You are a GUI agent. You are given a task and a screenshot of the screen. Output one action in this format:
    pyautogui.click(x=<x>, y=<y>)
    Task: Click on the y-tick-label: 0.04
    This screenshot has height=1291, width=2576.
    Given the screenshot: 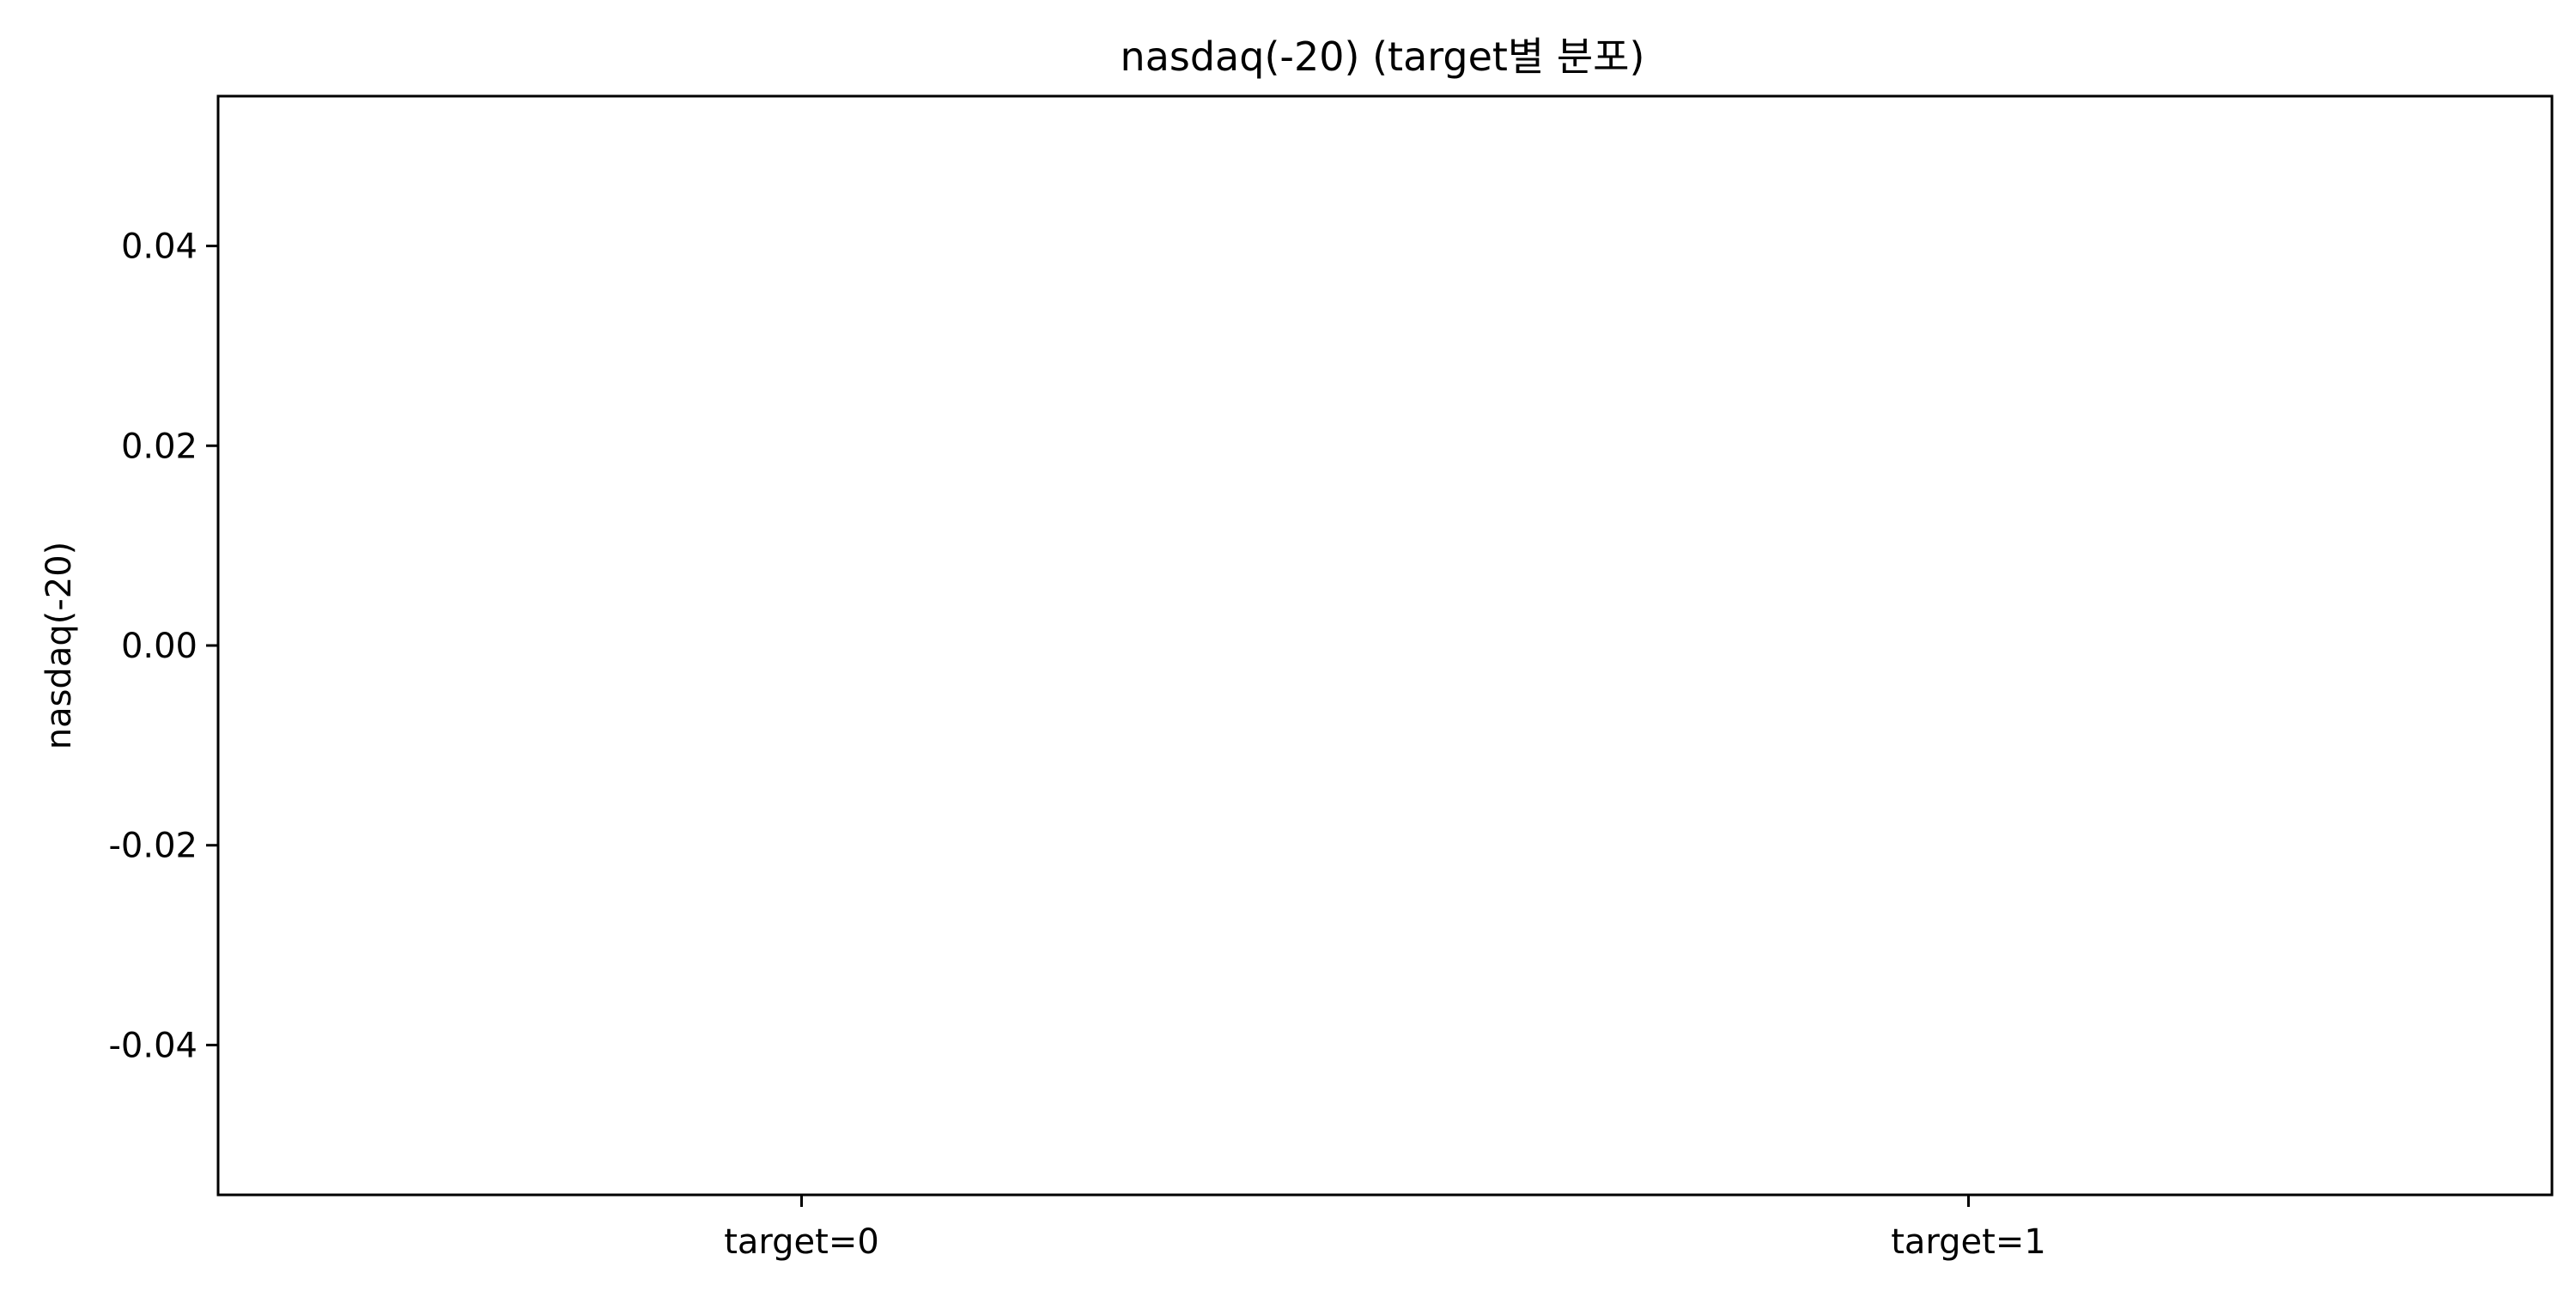 What is the action you would take?
    pyautogui.click(x=159, y=247)
    